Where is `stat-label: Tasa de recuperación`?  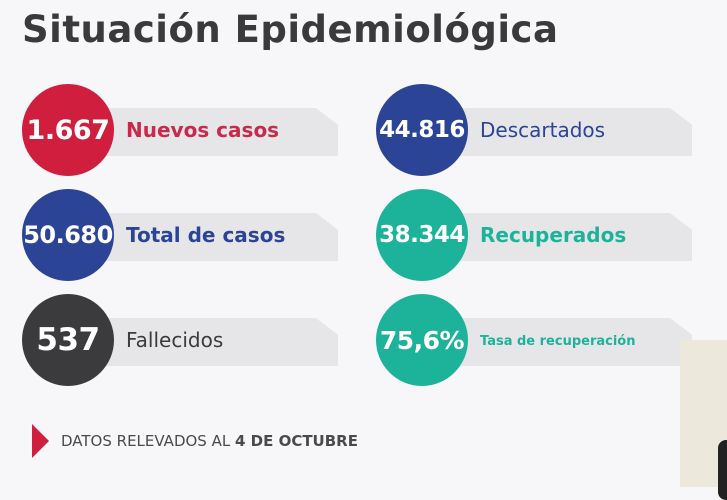
stat-label: Tasa de recuperación is located at coordinates (558, 341).